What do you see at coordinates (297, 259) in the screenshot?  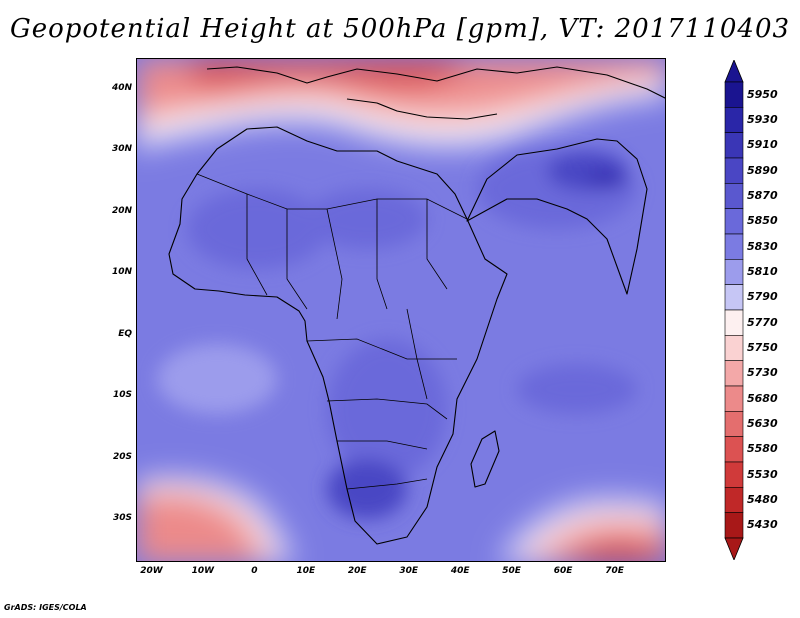 I see `border-niger` at bounding box center [297, 259].